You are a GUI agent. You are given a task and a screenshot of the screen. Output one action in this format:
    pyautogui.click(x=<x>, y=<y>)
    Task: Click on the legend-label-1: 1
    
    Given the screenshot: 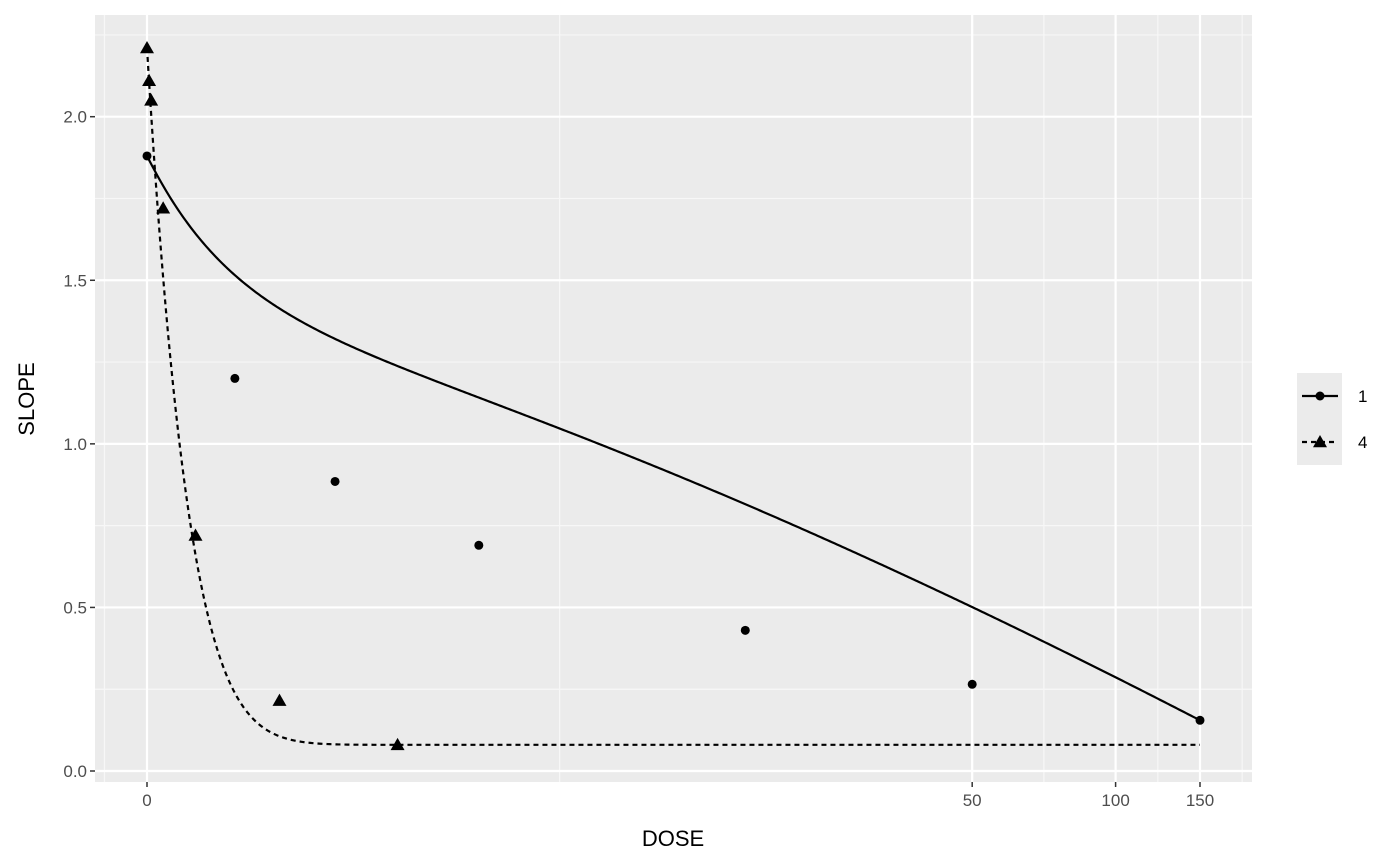 What is the action you would take?
    pyautogui.click(x=1362, y=396)
    